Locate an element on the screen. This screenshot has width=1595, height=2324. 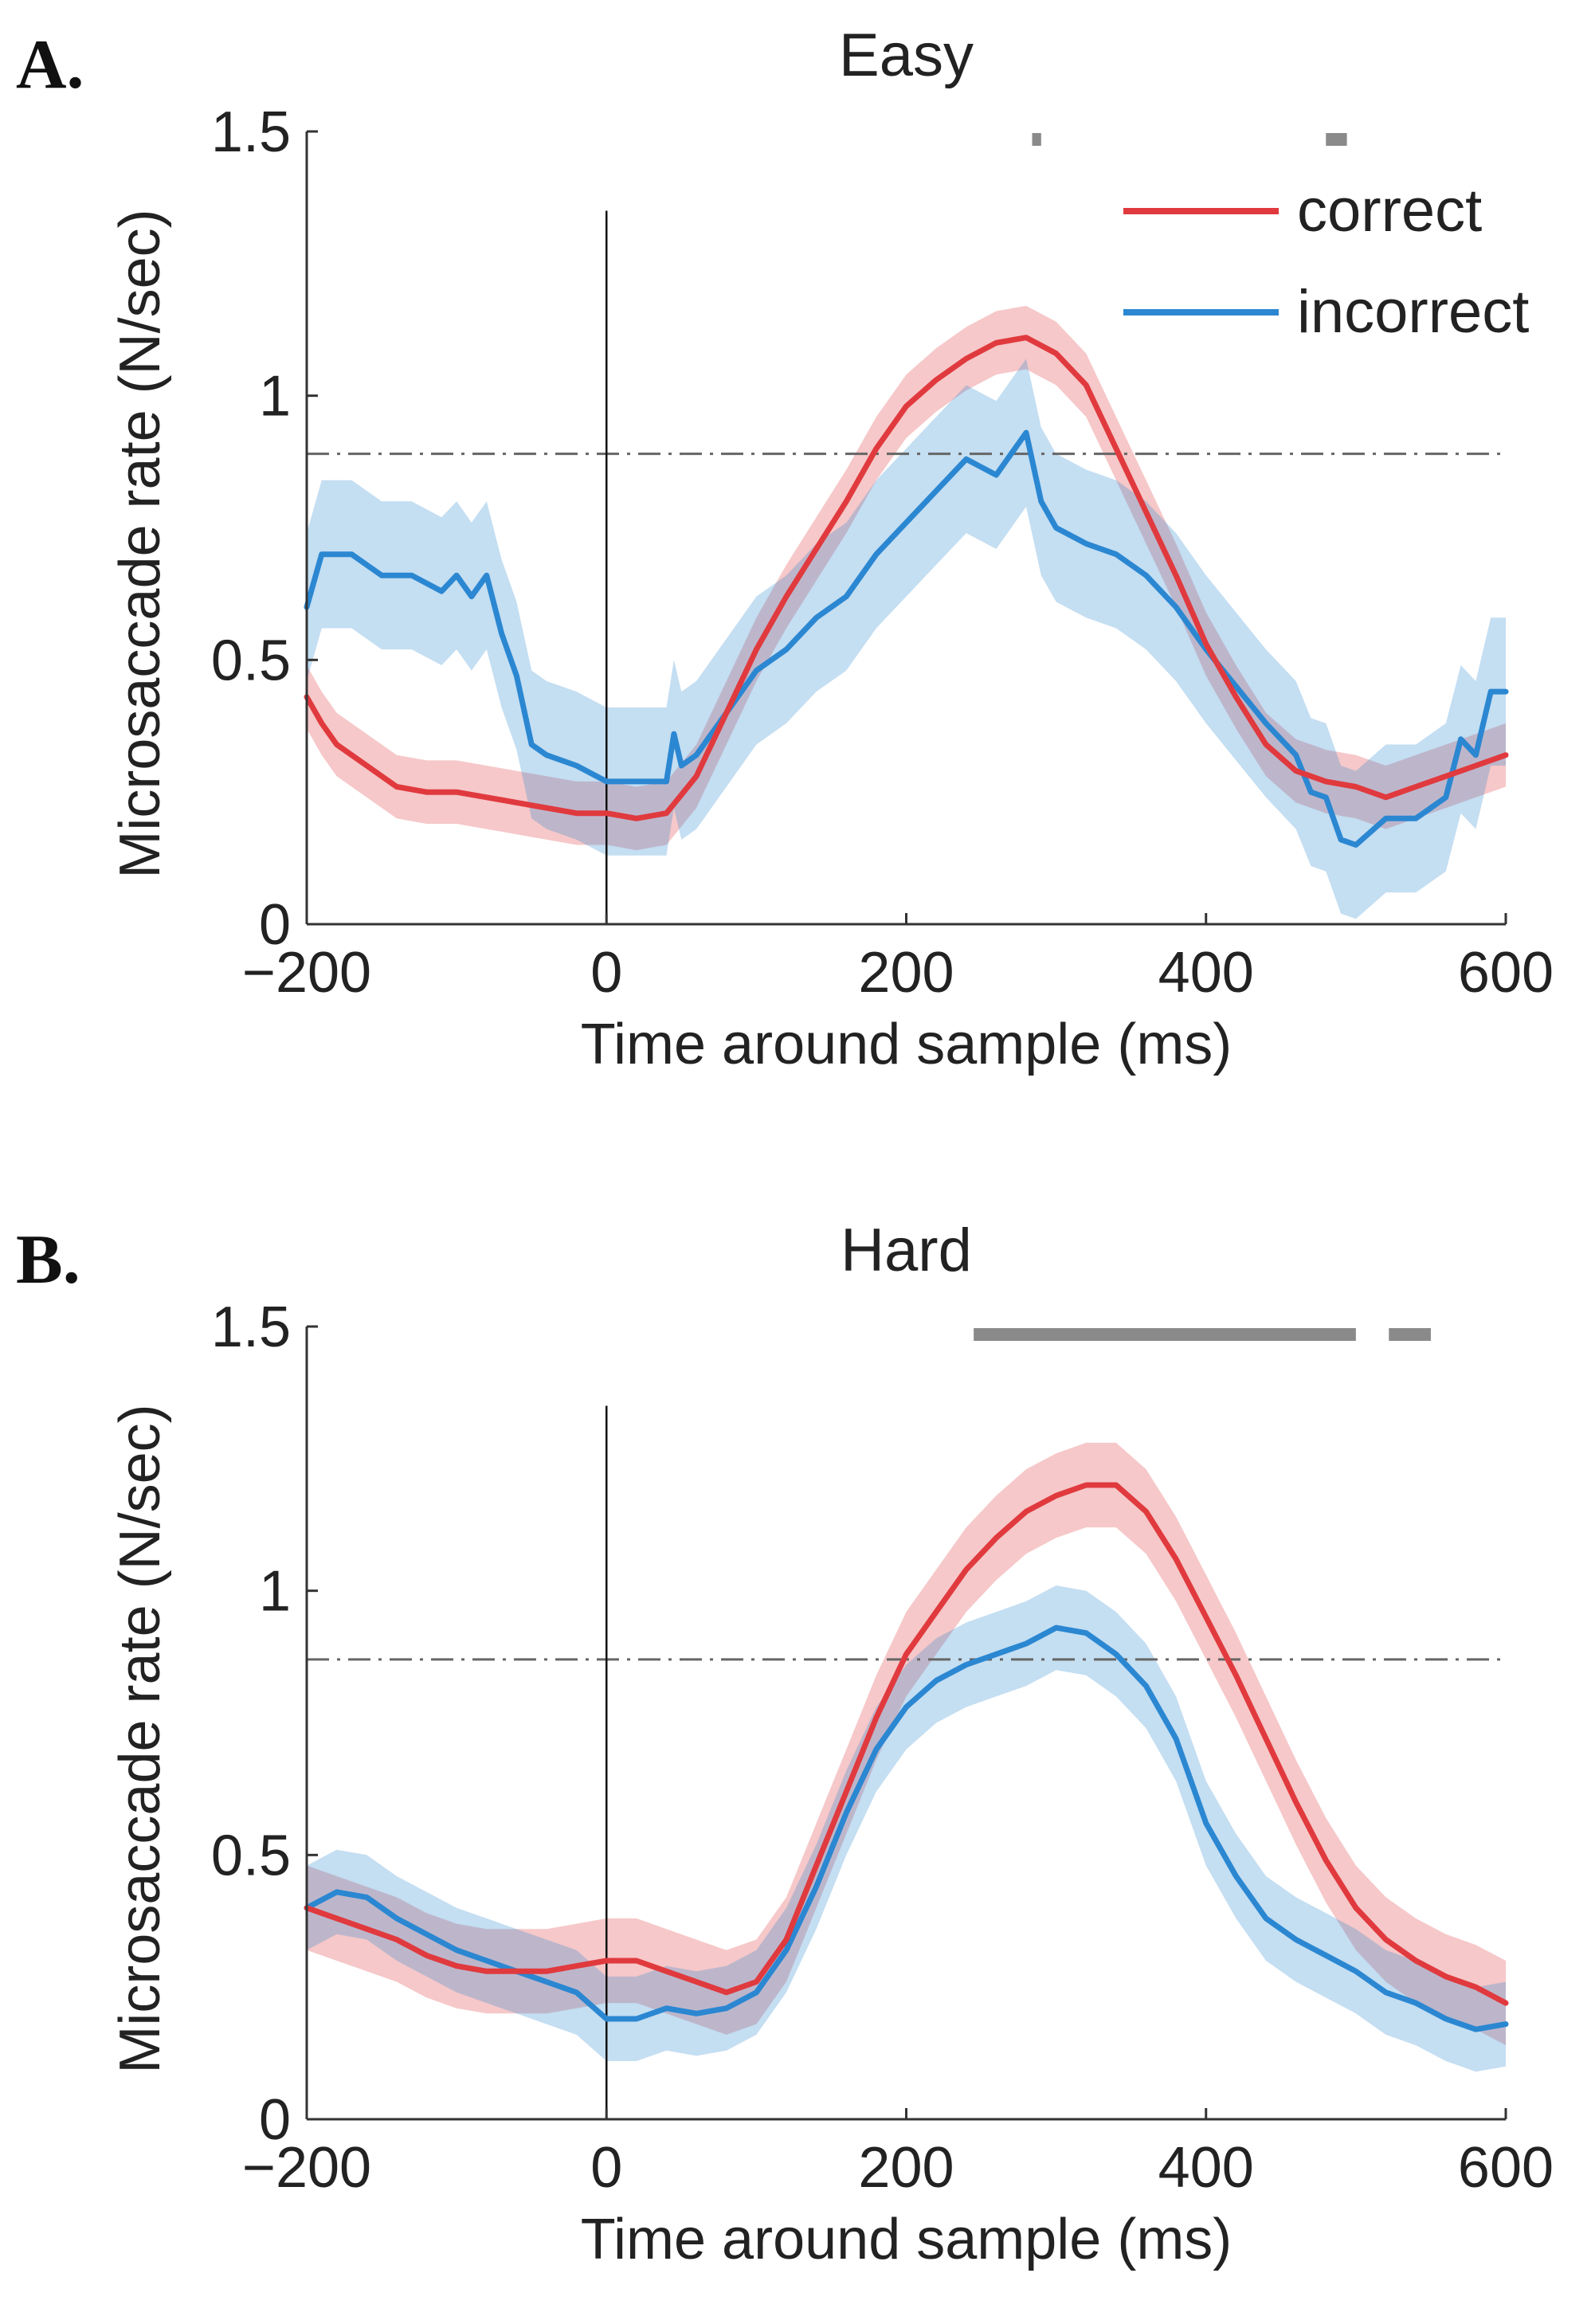
panel-letter: B. is located at coordinates (48, 1260).